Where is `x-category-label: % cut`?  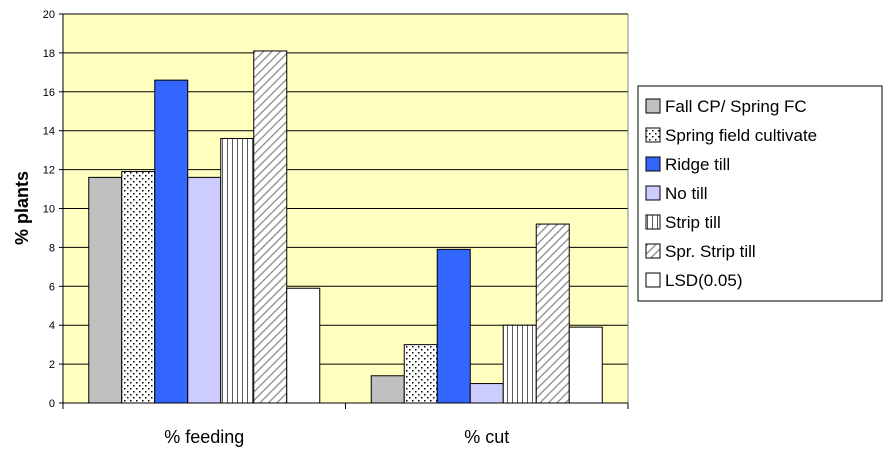 x-category-label: % cut is located at coordinates (486, 437).